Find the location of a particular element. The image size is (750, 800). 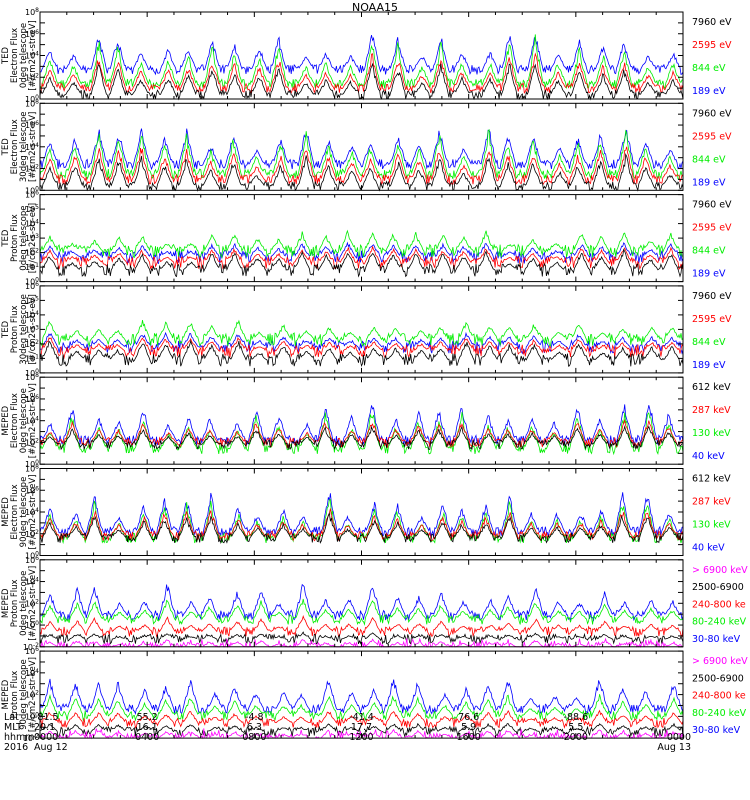

legend-item: 240-800 ke is located at coordinates (719, 696).